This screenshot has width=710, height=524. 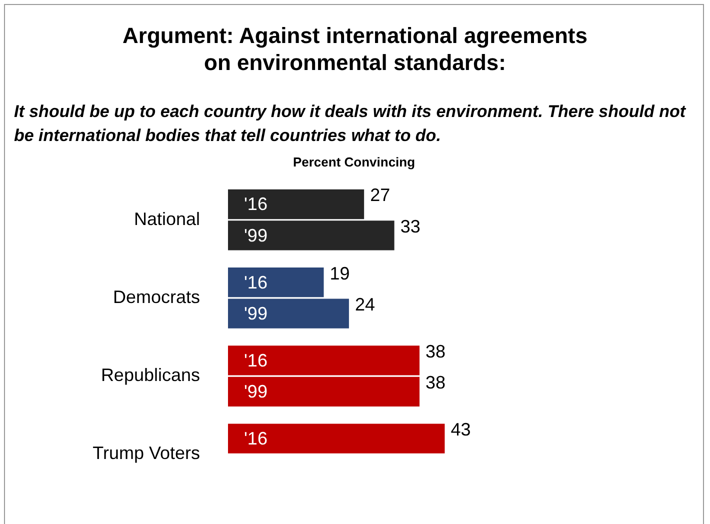 What do you see at coordinates (410, 226) in the screenshot?
I see `data-label: 33` at bounding box center [410, 226].